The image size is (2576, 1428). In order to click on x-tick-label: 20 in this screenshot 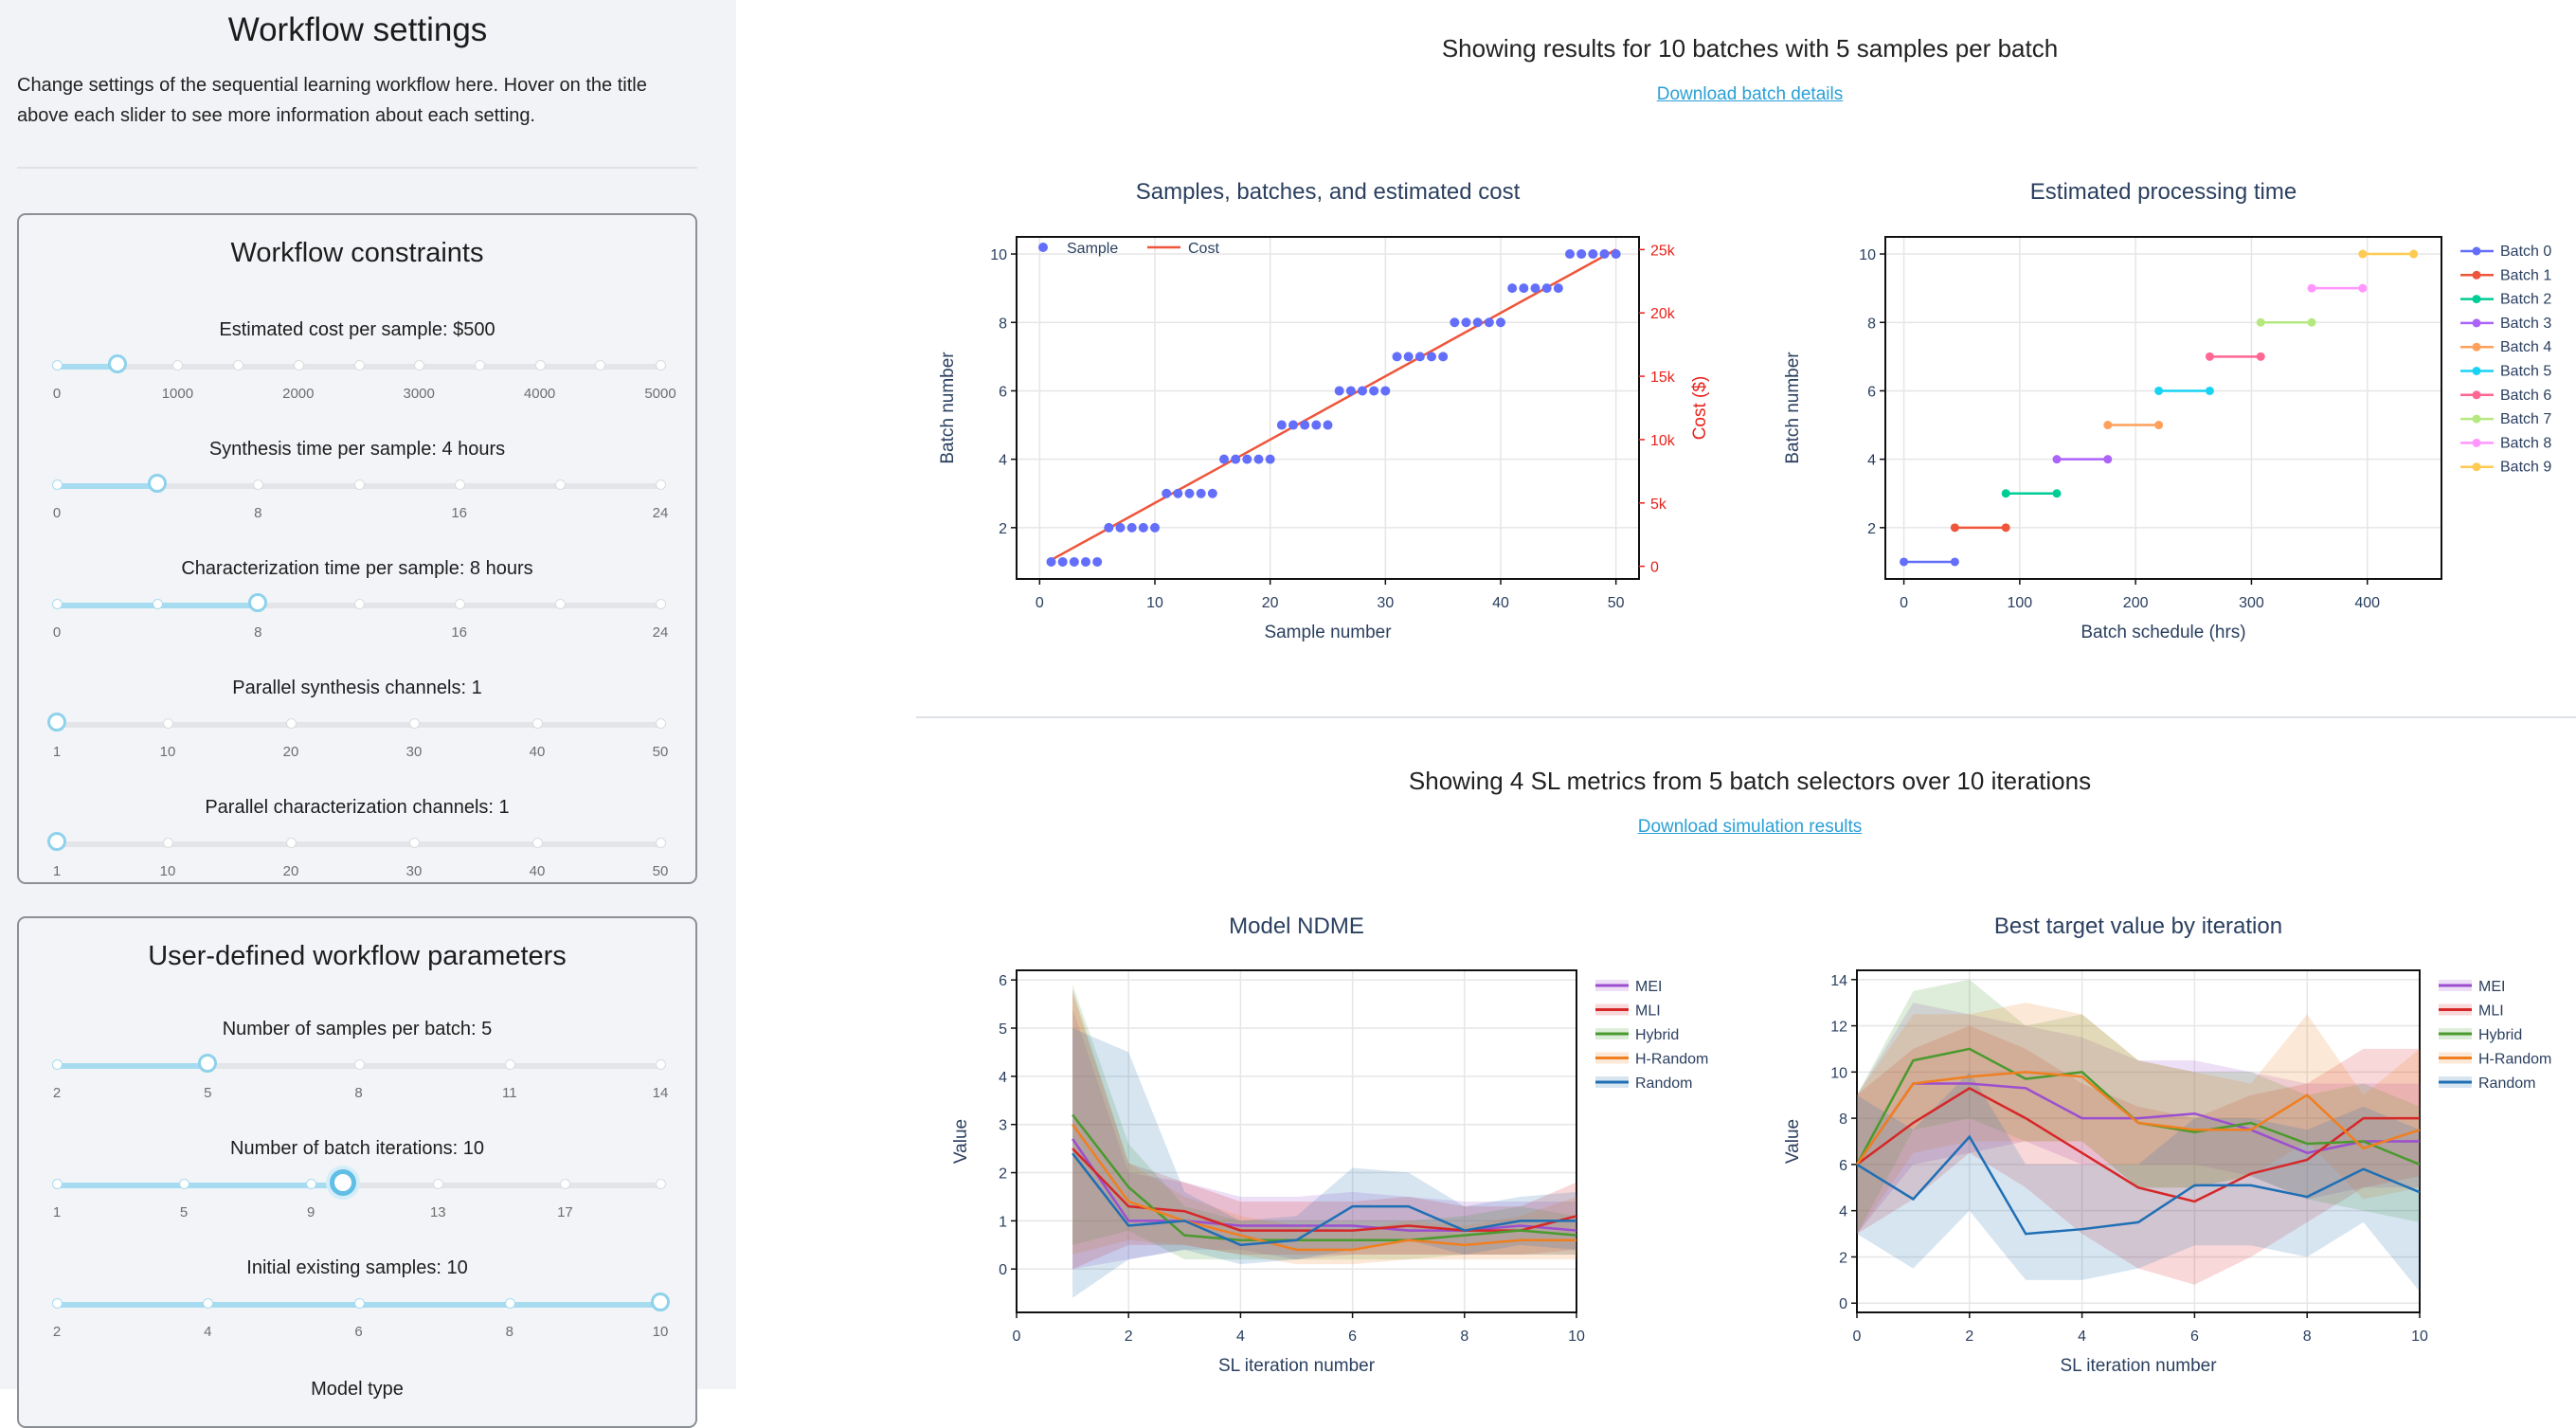, I will do `click(1270, 603)`.